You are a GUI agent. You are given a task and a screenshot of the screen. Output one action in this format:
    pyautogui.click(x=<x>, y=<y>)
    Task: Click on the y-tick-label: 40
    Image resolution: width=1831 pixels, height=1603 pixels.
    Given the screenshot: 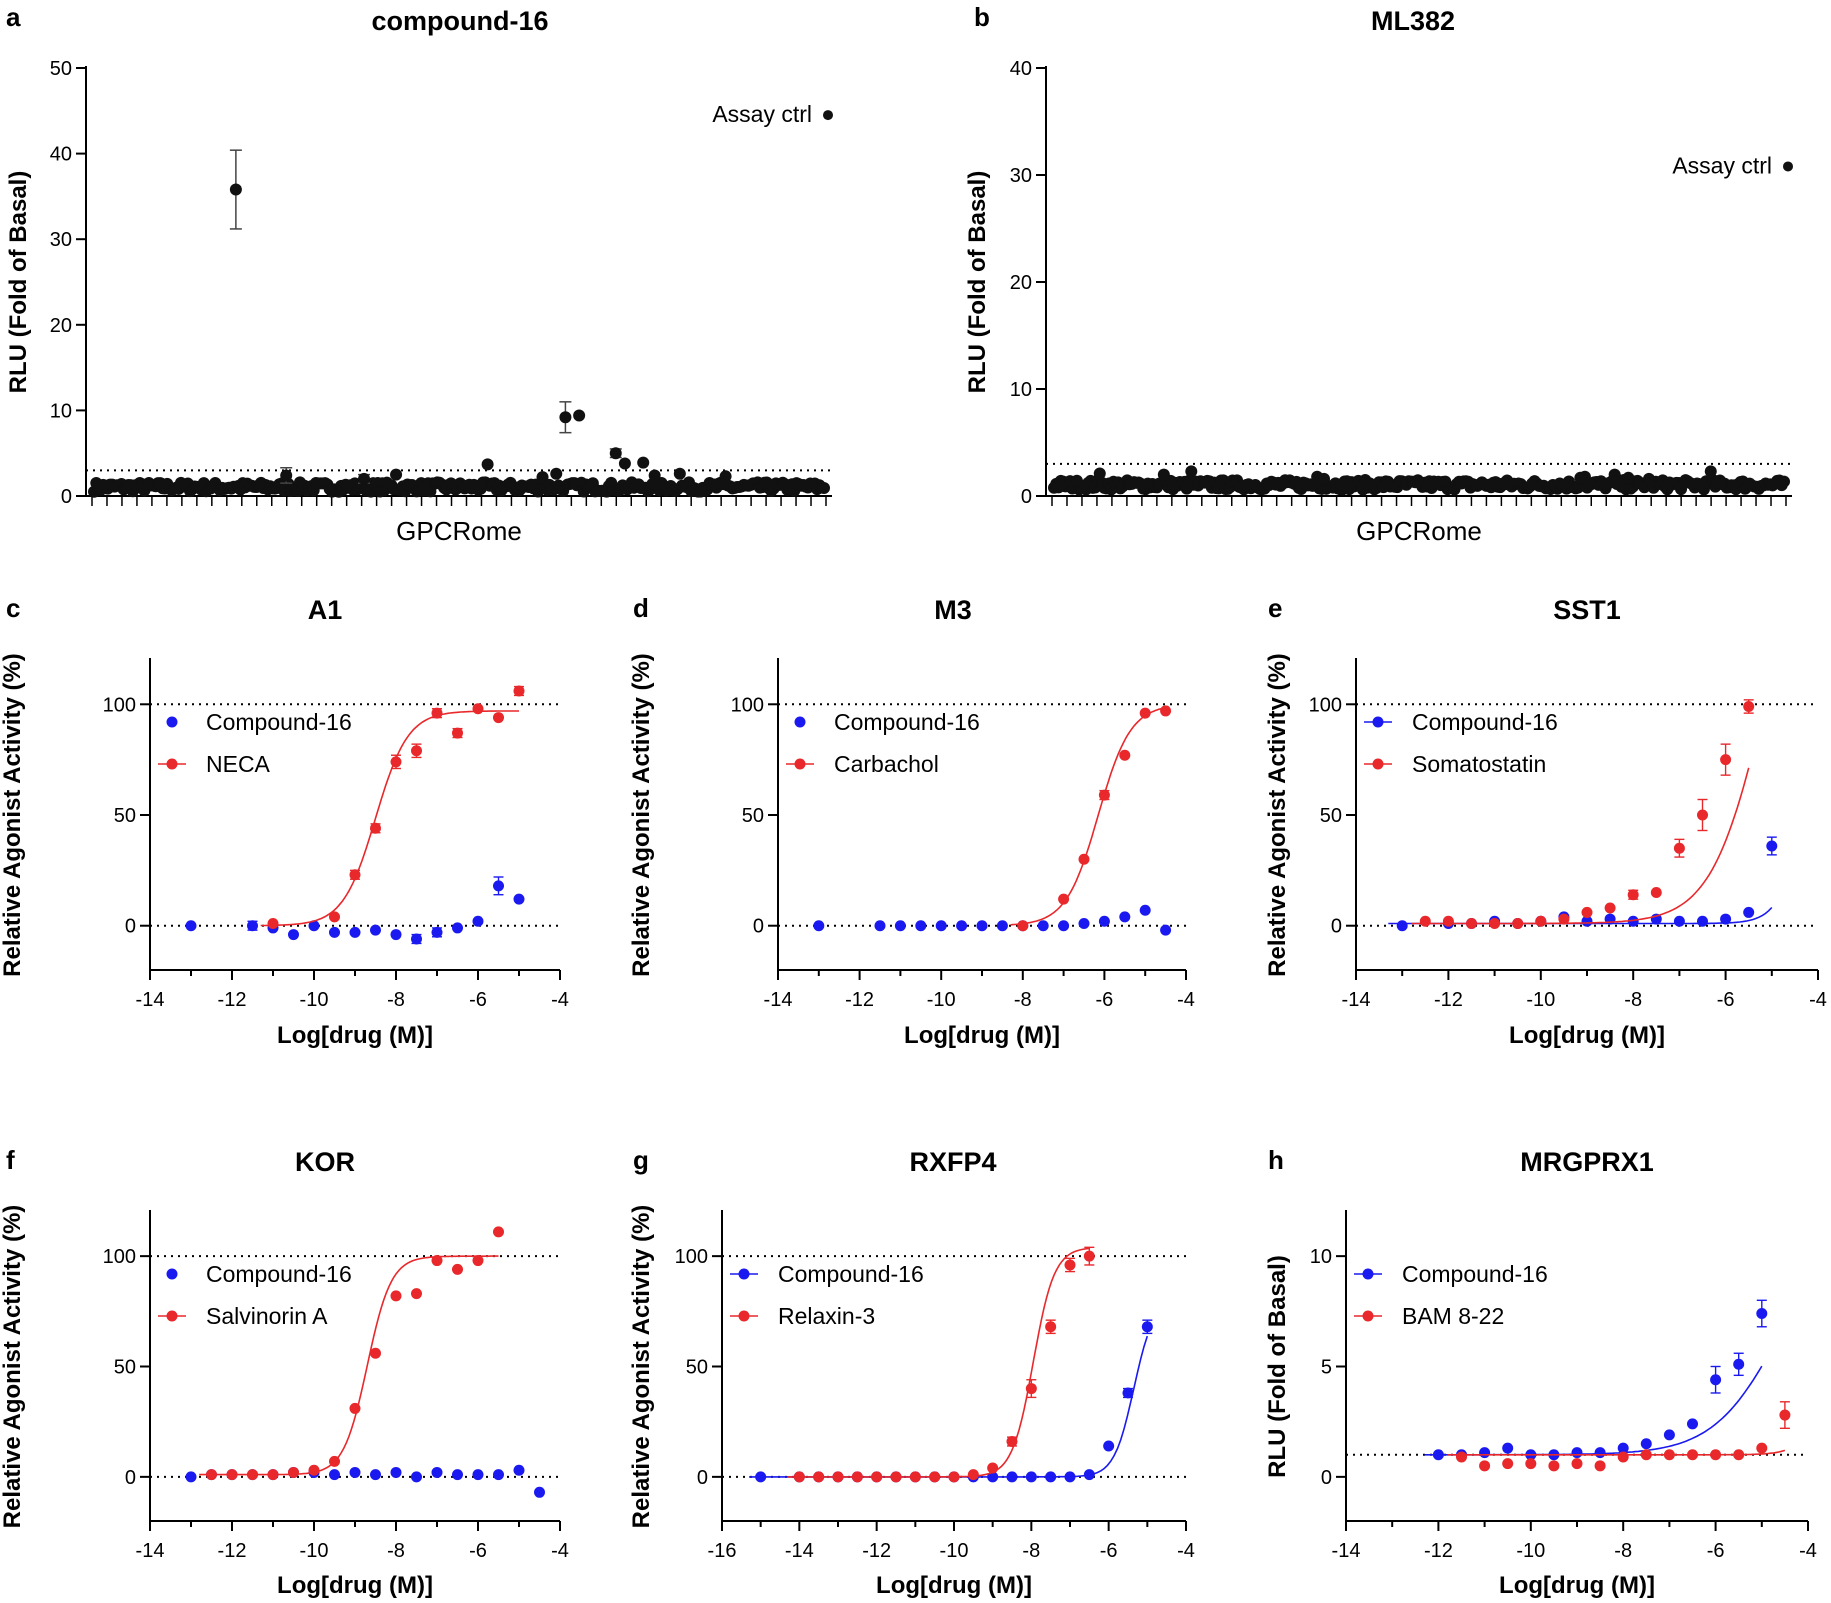 What is the action you would take?
    pyautogui.click(x=1021, y=69)
    